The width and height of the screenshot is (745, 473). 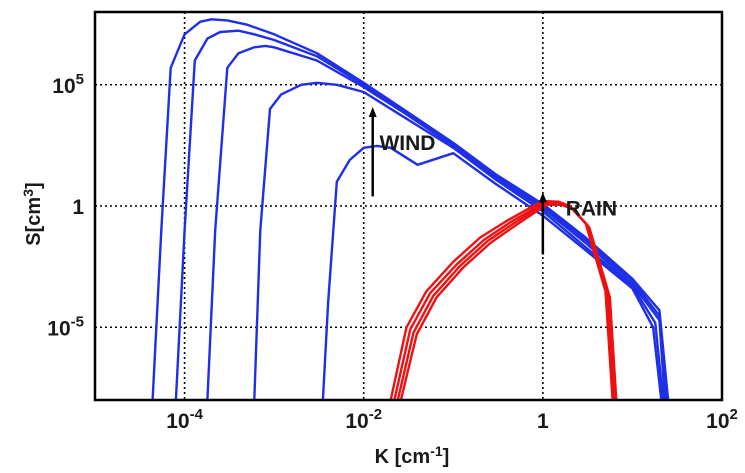 What do you see at coordinates (78, 207) in the screenshot?
I see `y-tick-label-1: 1` at bounding box center [78, 207].